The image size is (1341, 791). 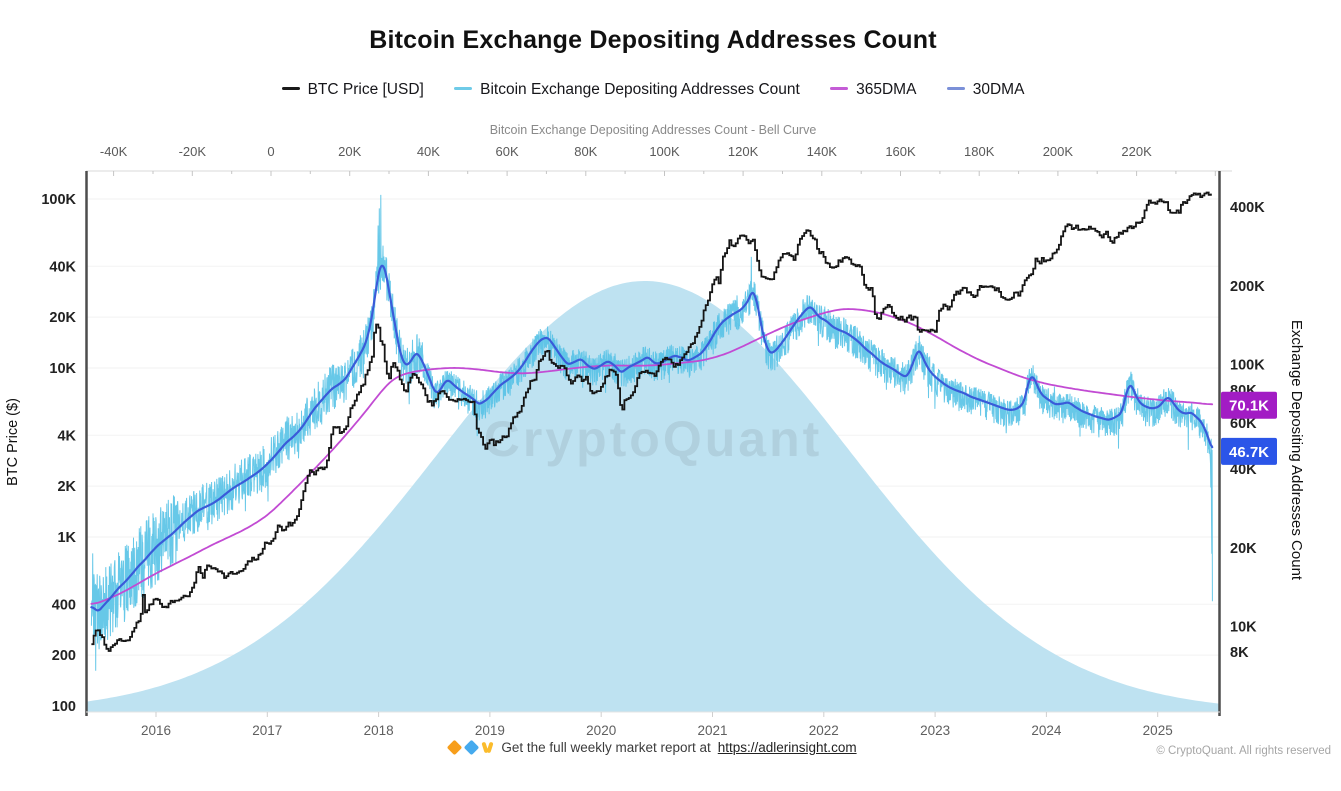 I want to click on left-axis-tick-label: 400, so click(x=64, y=605).